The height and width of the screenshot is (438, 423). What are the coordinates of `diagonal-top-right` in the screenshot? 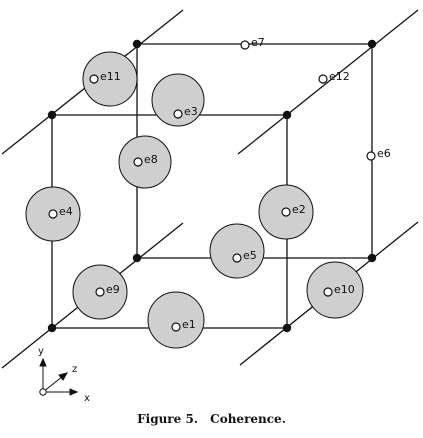 It's located at (328, 82).